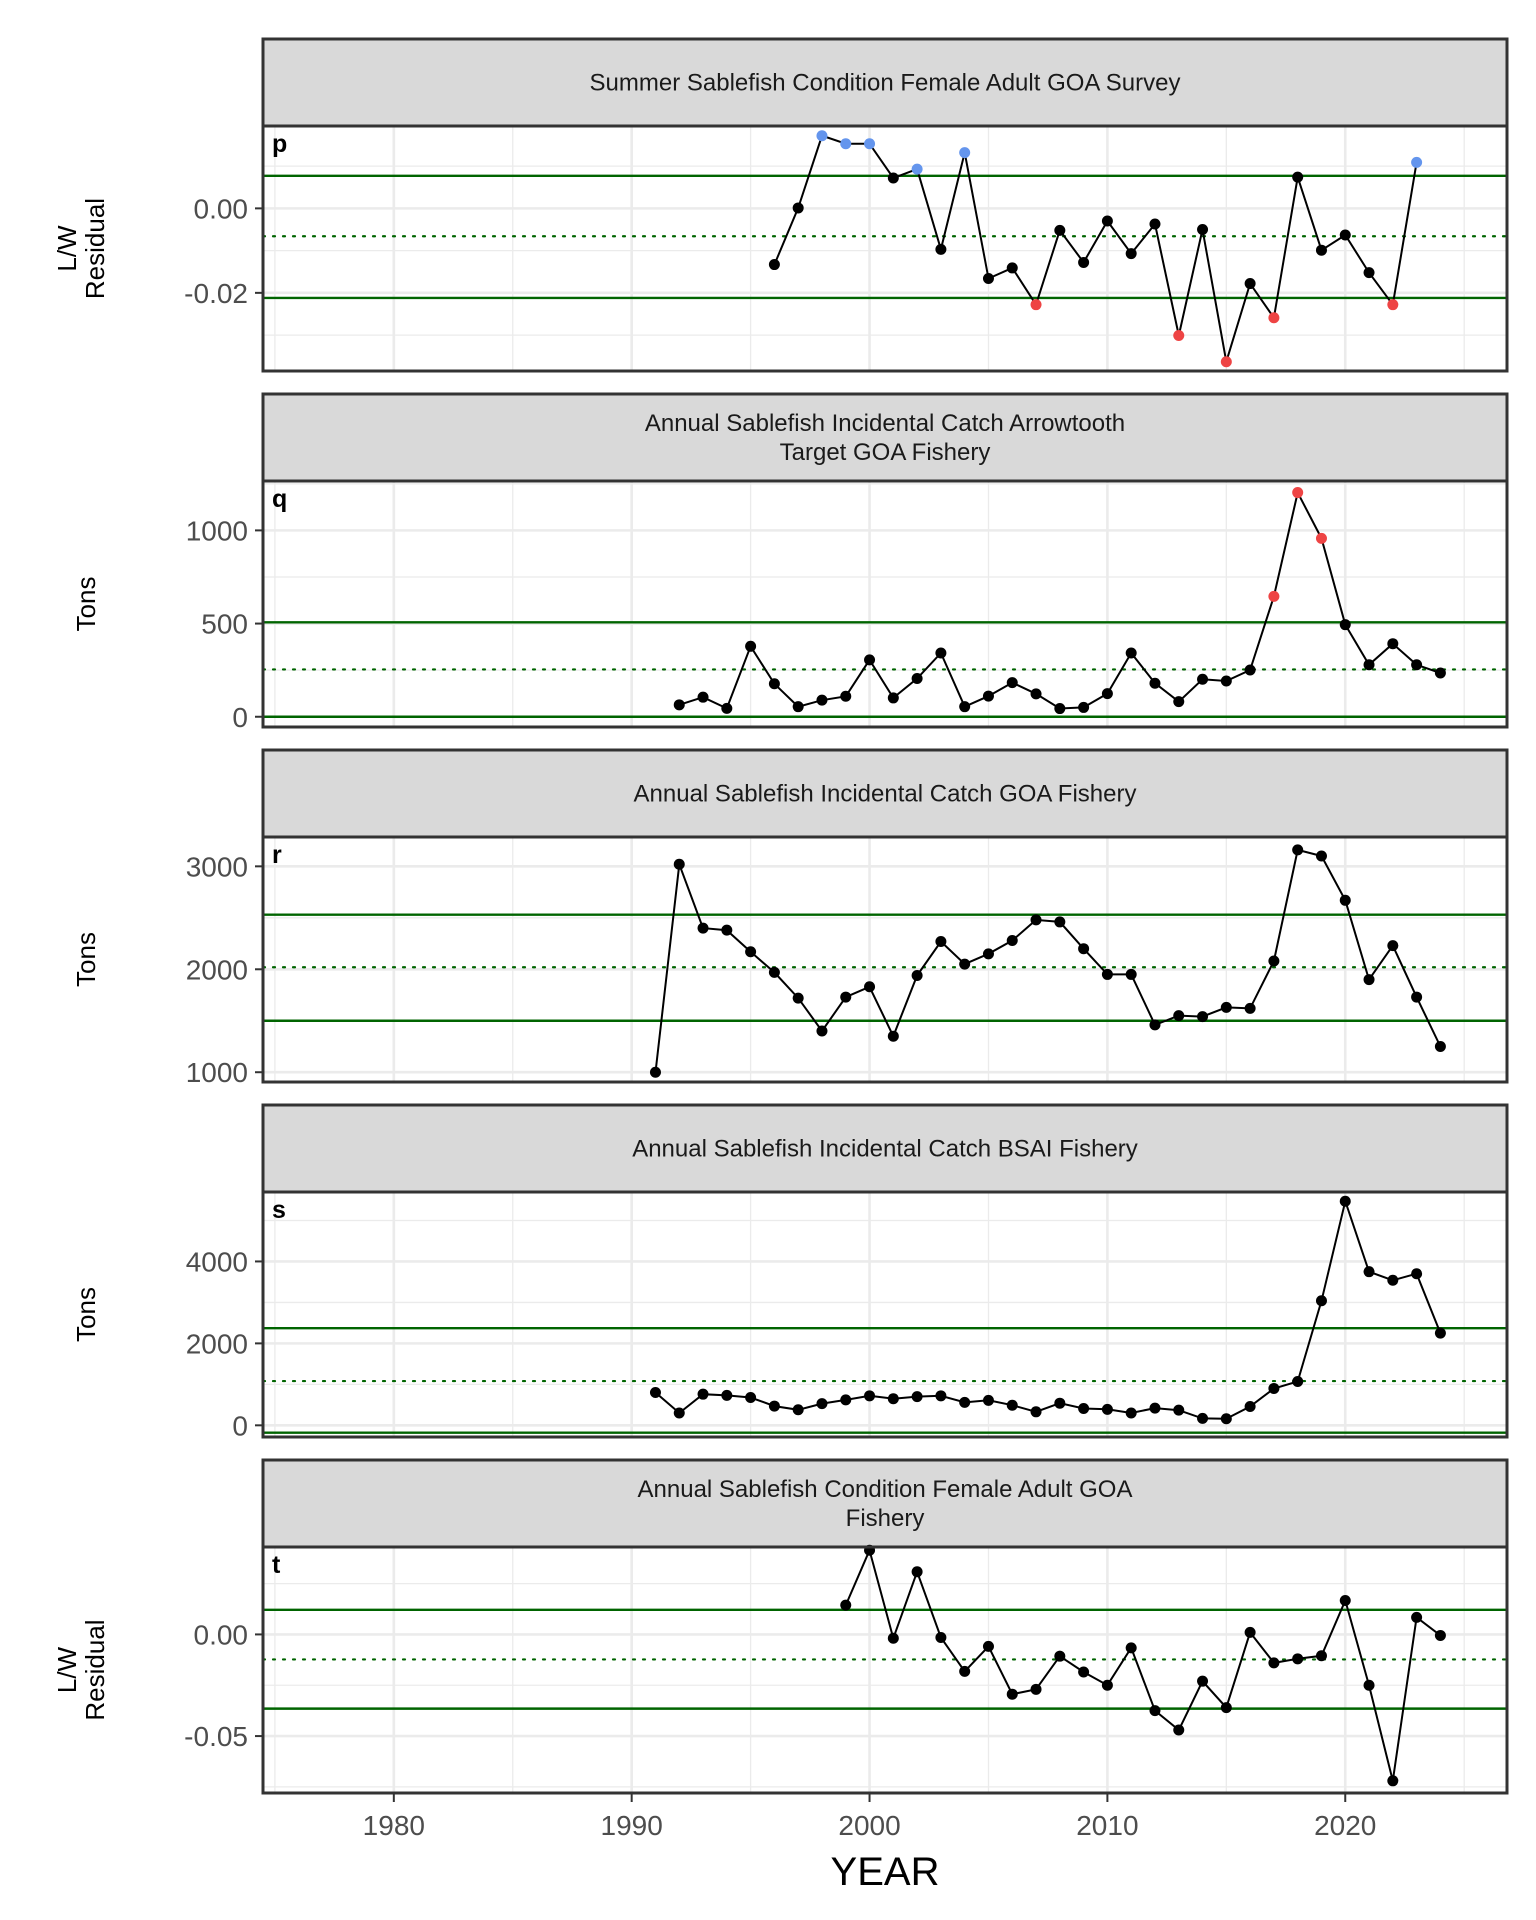 The width and height of the screenshot is (1536, 1920). What do you see at coordinates (1107, 1825) in the screenshot?
I see `x-tick-label: 2010` at bounding box center [1107, 1825].